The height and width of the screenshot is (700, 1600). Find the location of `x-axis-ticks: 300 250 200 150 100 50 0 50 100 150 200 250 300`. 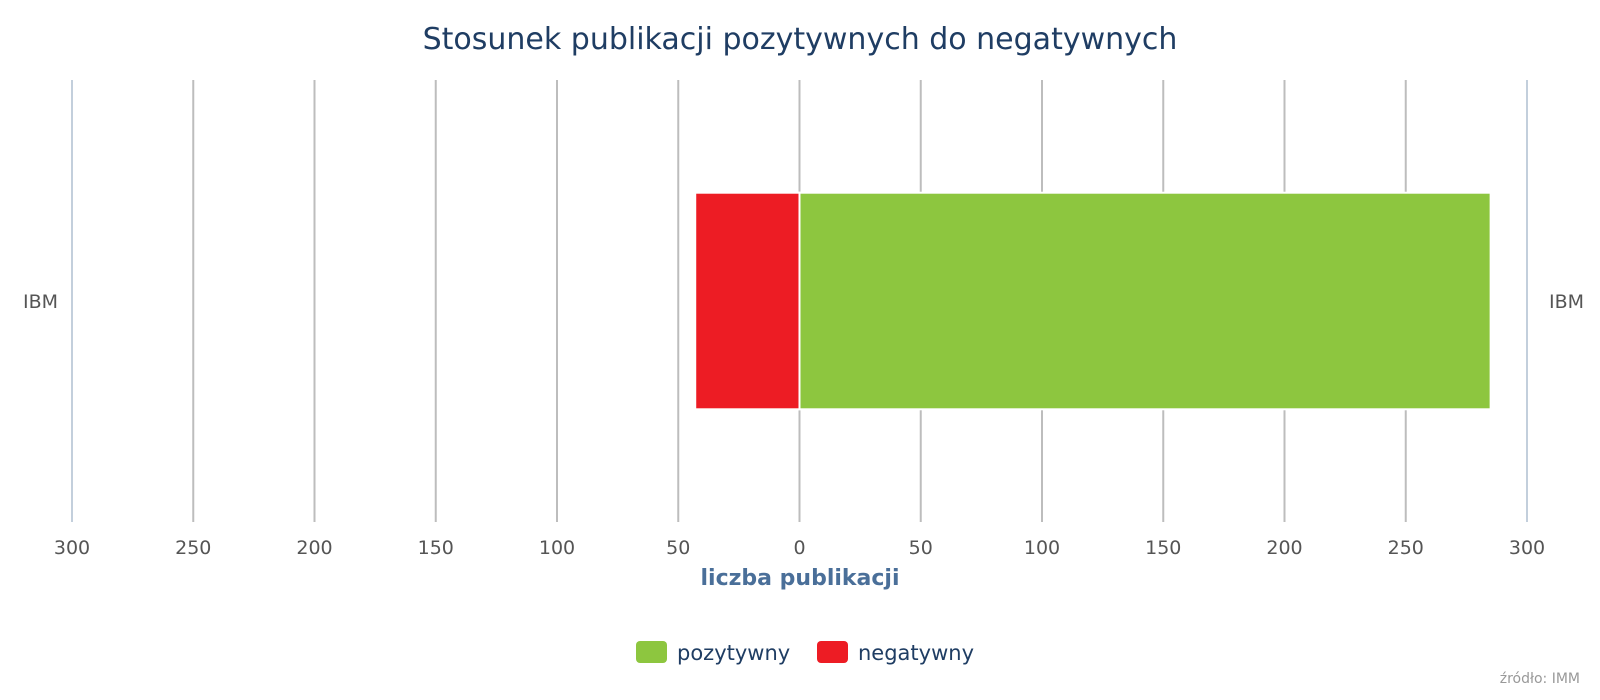

x-axis-ticks: 300 250 200 150 100 50 0 50 100 150 200 250 300 is located at coordinates (799, 548).